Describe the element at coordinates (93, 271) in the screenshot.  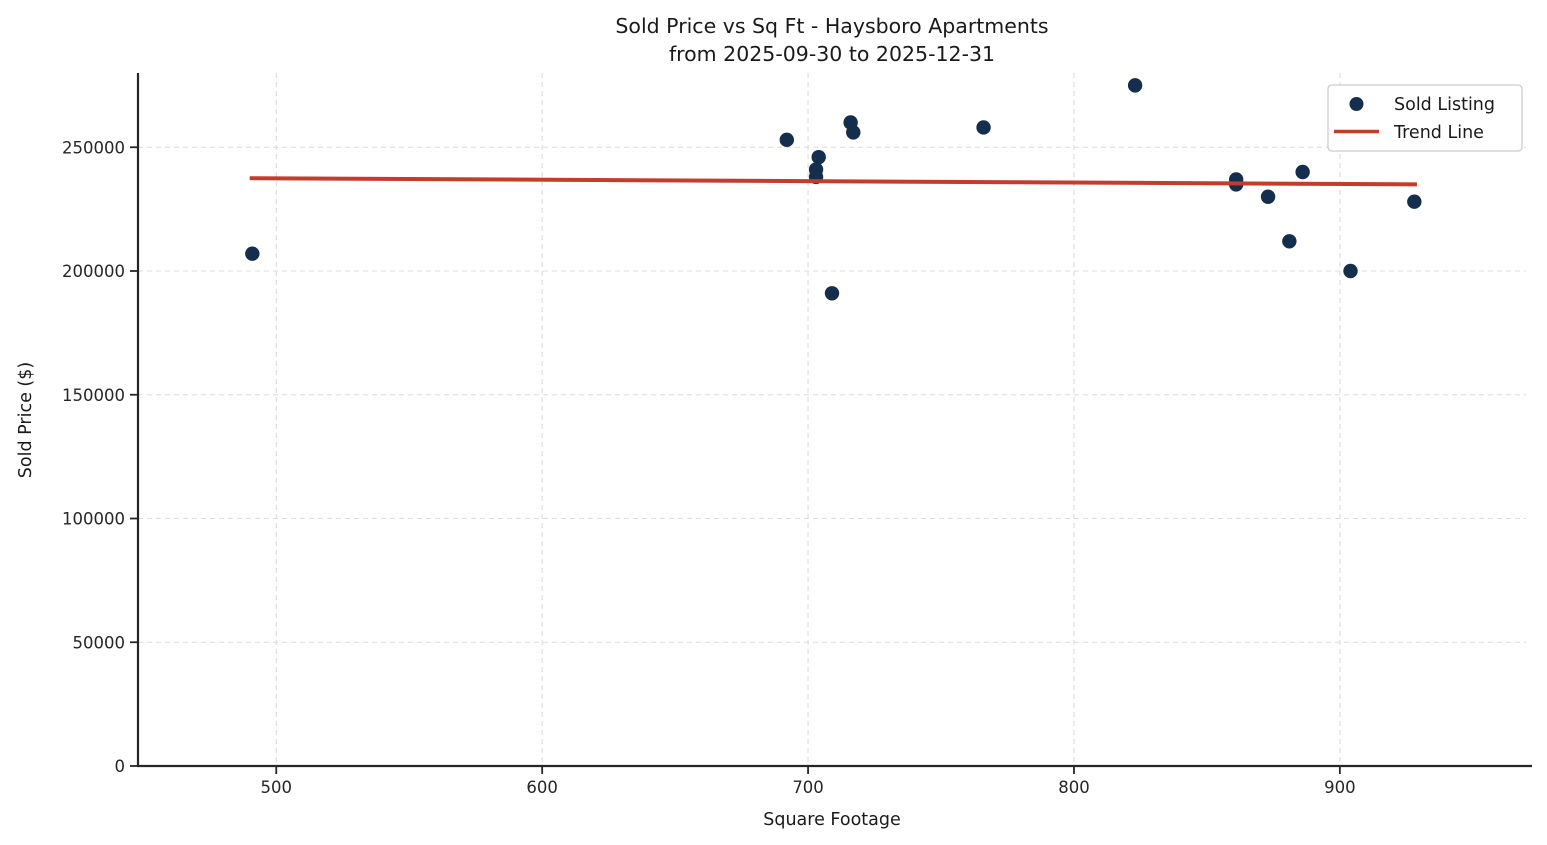
I see `y-tick-label: 200000` at that location.